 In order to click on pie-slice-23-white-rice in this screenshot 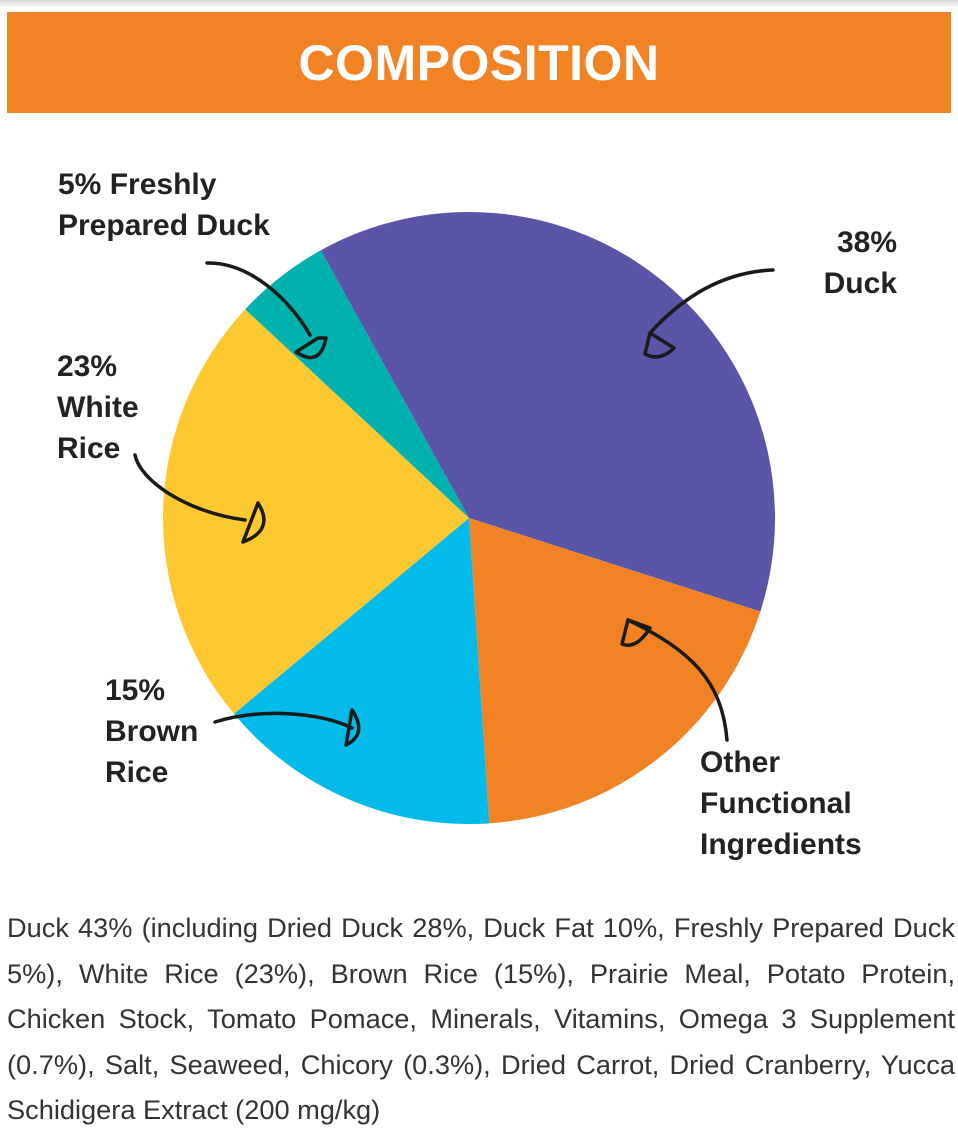, I will do `click(316, 511)`.